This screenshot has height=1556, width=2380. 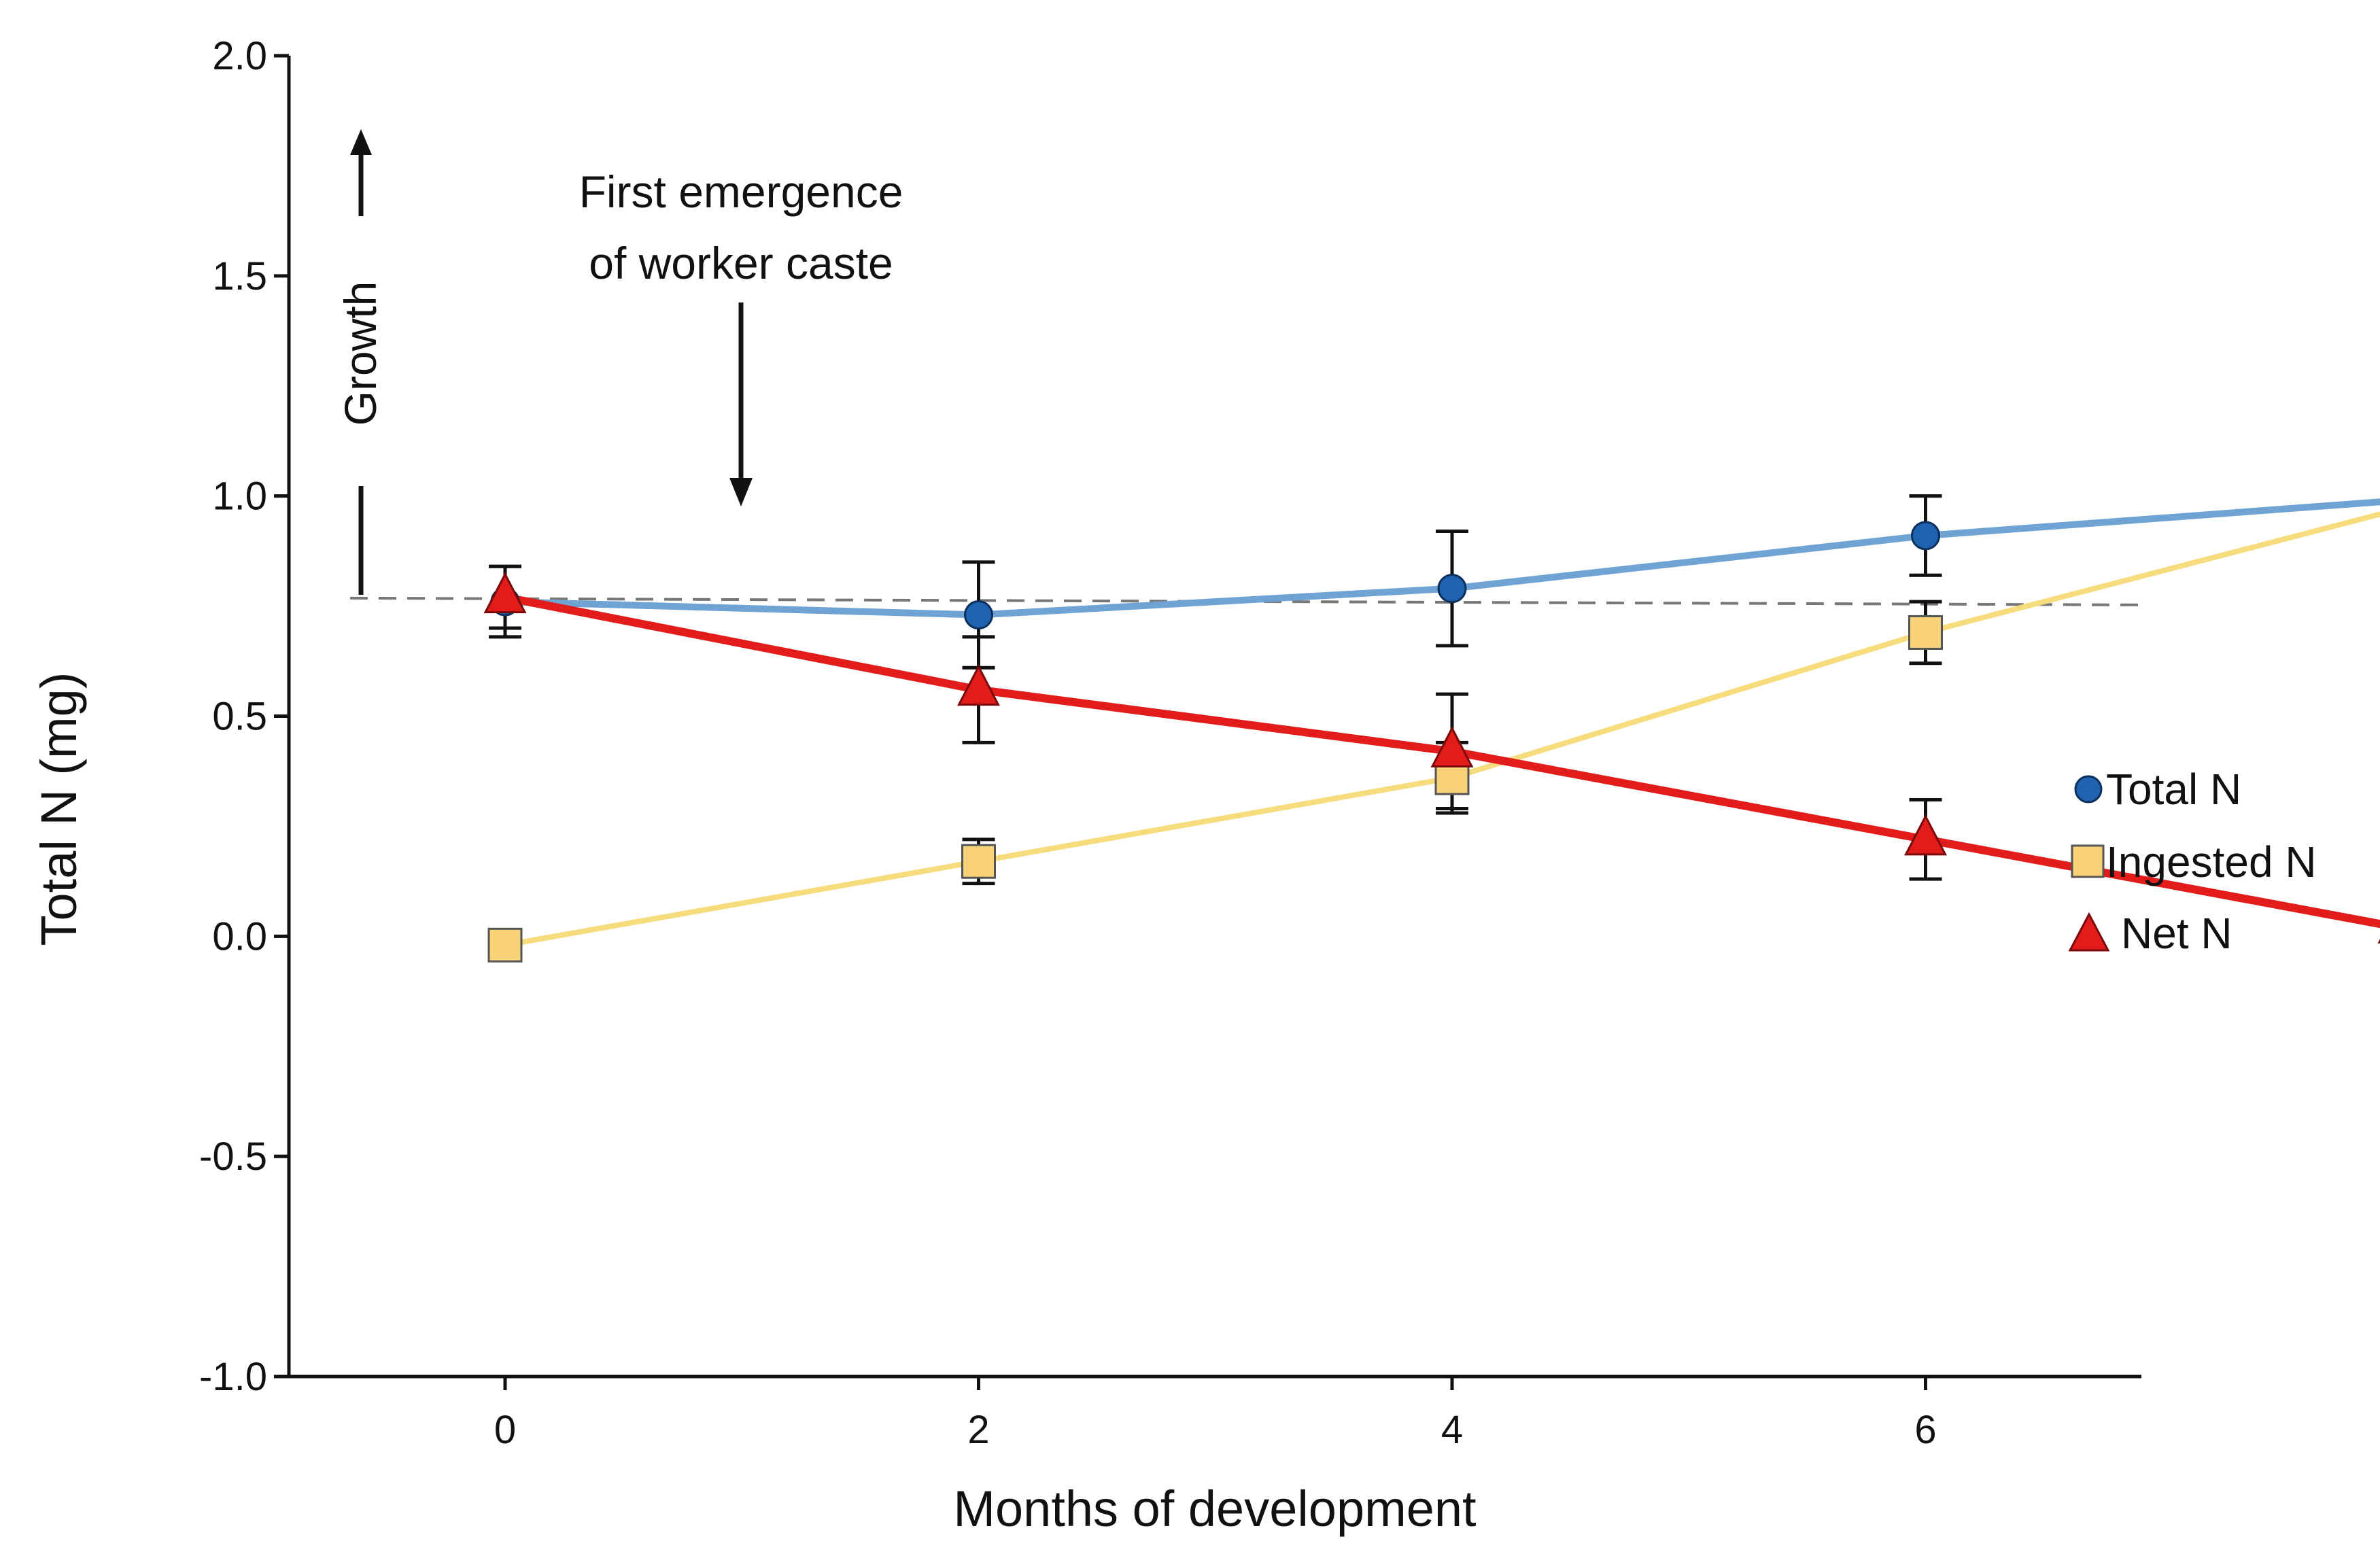 What do you see at coordinates (239, 276) in the screenshot?
I see `y-tick-label: 1.5` at bounding box center [239, 276].